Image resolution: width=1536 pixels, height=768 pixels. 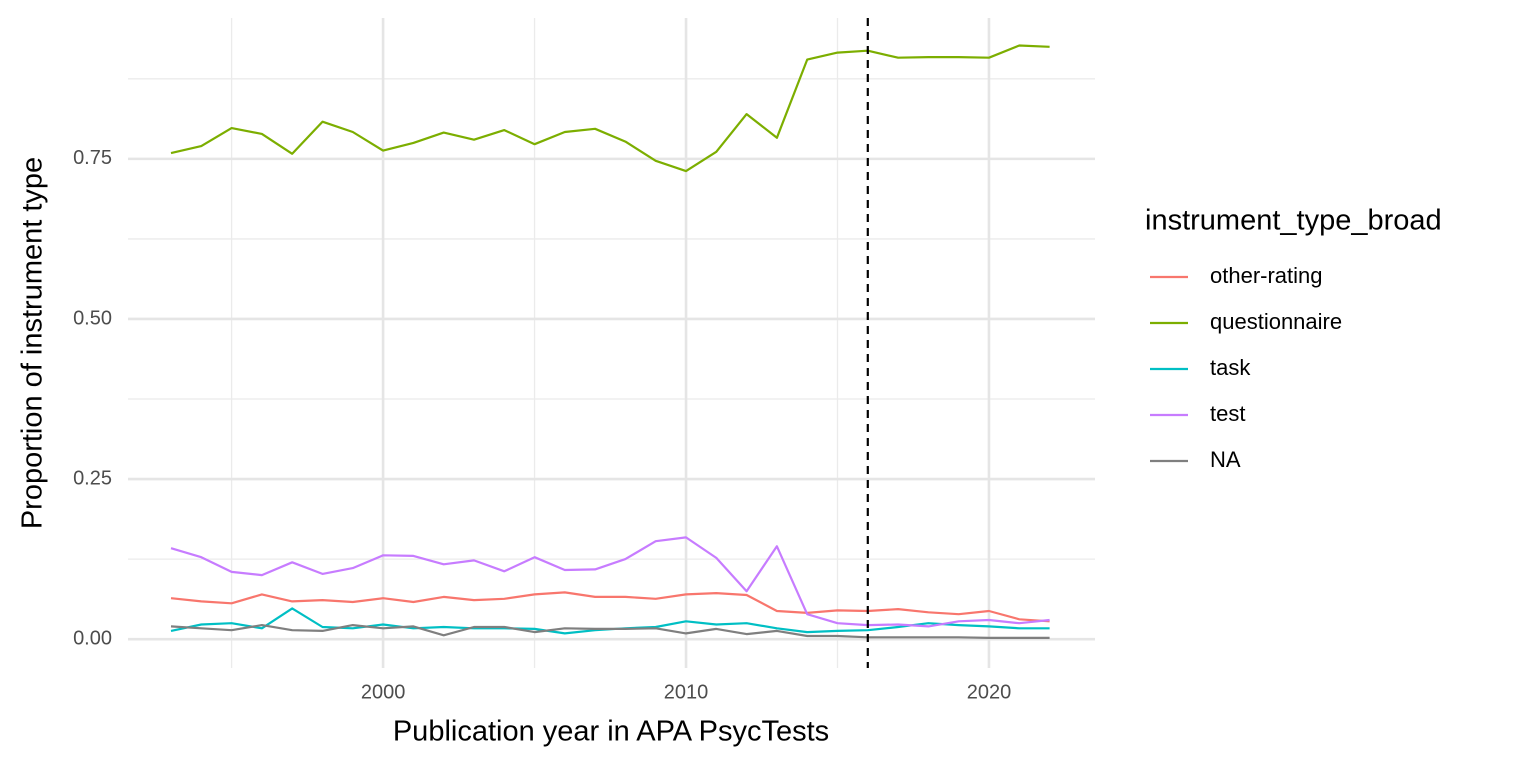 I want to click on x-tick-label: 2010, so click(x=686, y=692).